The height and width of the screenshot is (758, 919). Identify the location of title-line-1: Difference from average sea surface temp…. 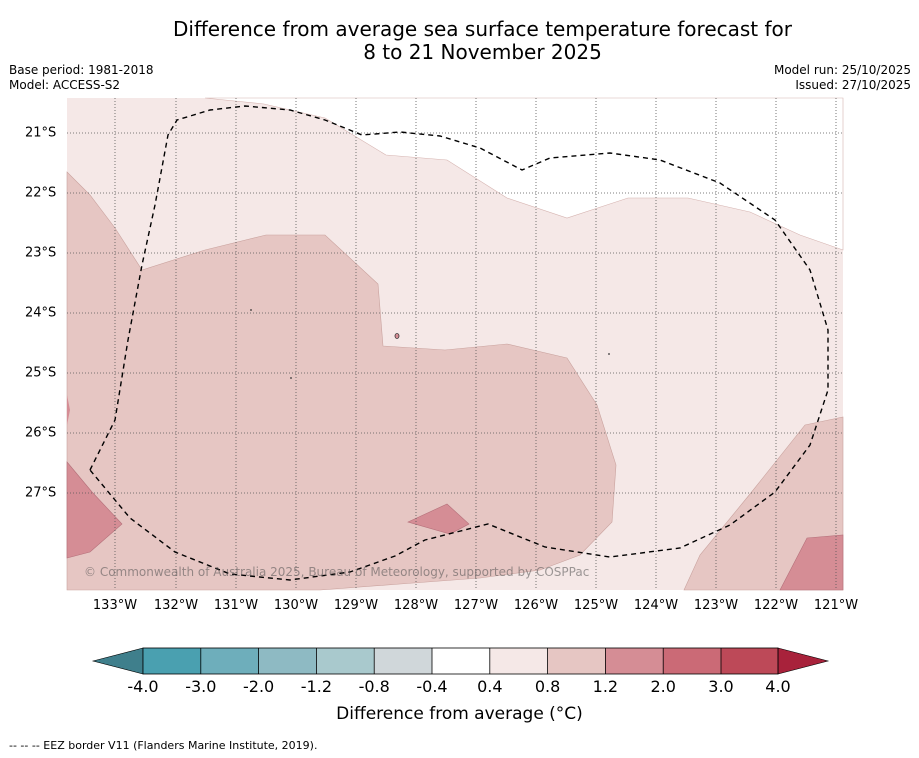
(482, 29).